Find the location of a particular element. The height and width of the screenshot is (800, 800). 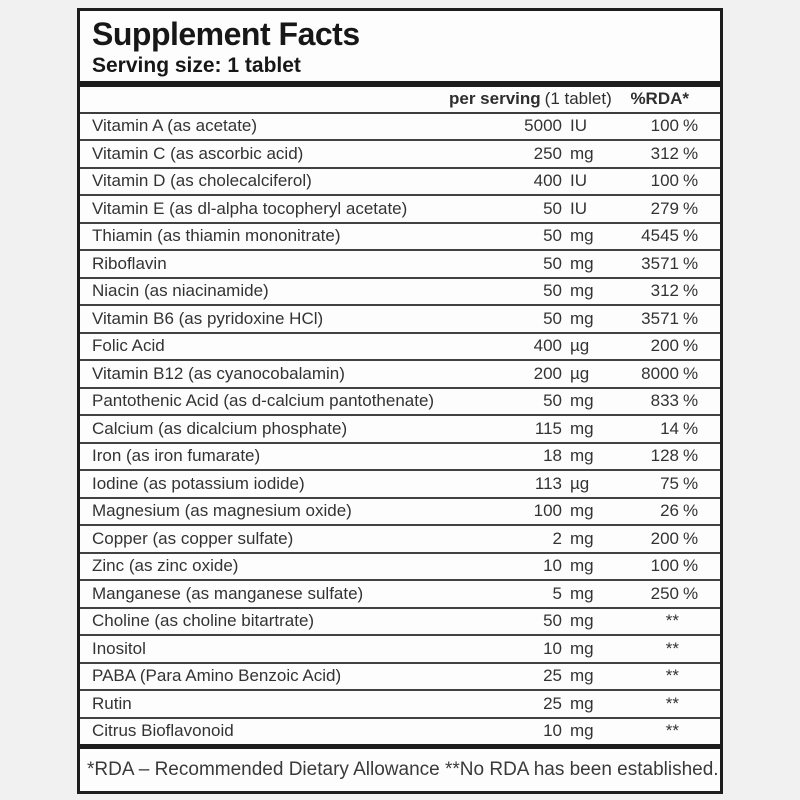

table-row: Calcium (as dicalcium phosphate) 115 mg 14% is located at coordinates (400, 430).